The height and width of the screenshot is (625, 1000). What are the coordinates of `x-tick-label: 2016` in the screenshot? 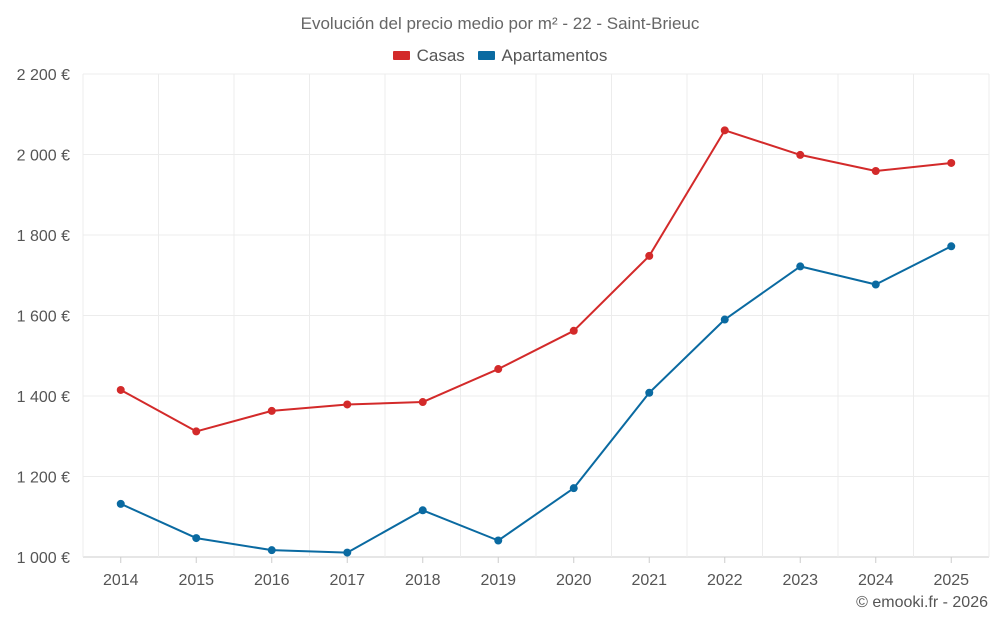 It's located at (272, 580).